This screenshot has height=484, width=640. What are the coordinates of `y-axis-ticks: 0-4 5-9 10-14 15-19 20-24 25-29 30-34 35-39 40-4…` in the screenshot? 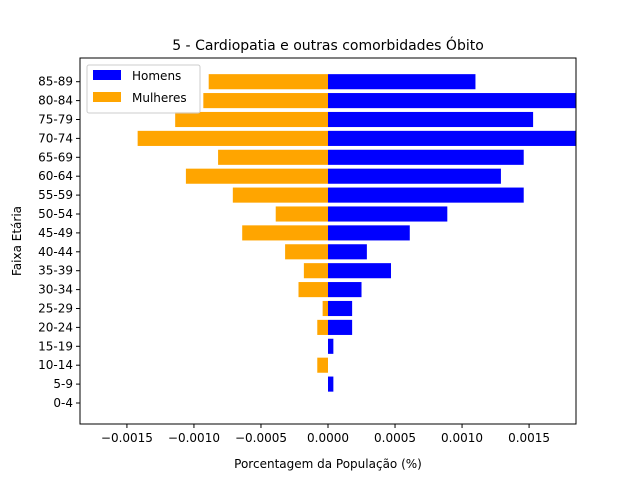 It's located at (59, 242).